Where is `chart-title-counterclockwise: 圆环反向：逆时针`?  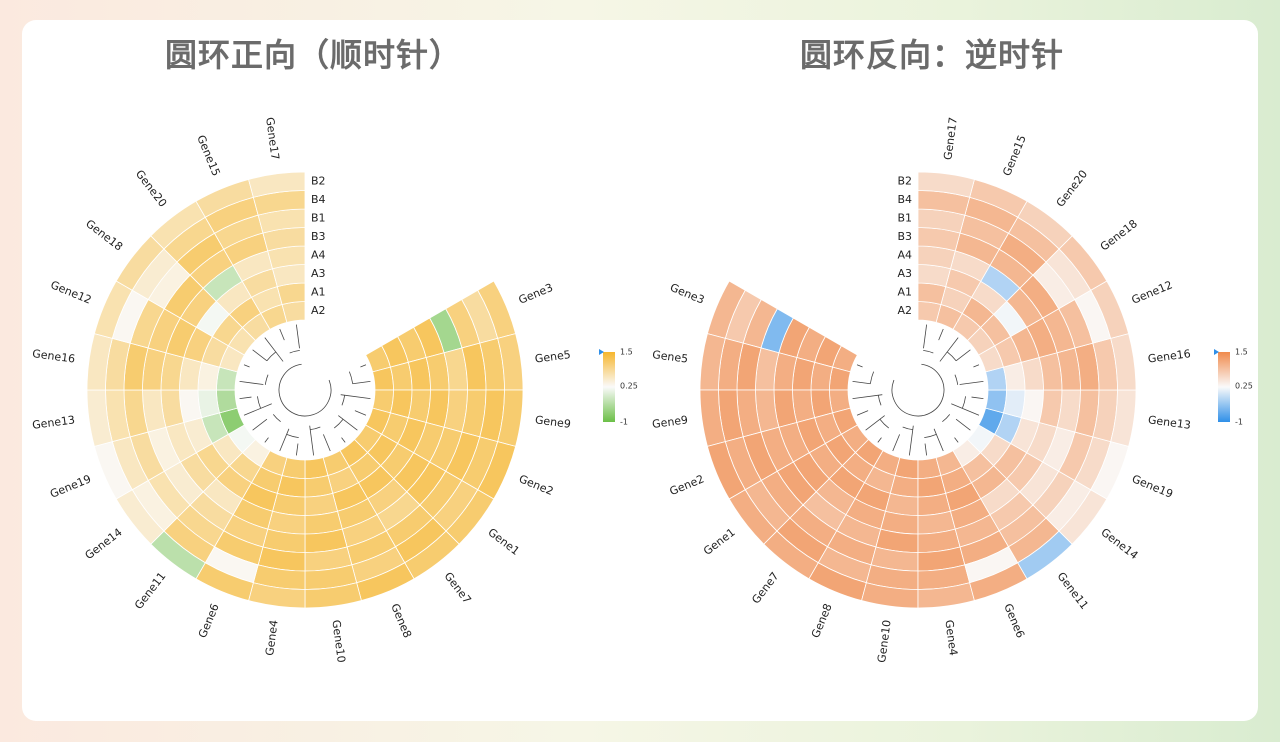
chart-title-counterclockwise: 圆环反向：逆时针 is located at coordinates (932, 55).